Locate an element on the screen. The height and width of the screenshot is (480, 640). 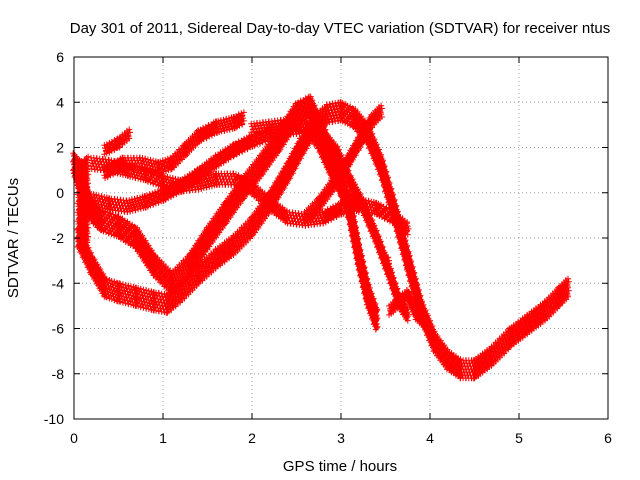
x-tick-label: 2 is located at coordinates (252, 438).